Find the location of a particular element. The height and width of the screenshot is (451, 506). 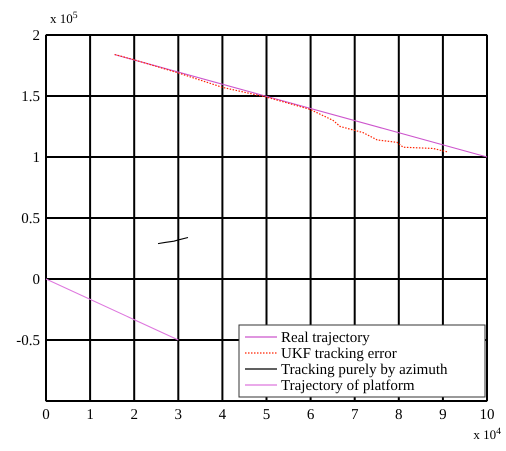

x-tick-label: 1 is located at coordinates (90, 415).